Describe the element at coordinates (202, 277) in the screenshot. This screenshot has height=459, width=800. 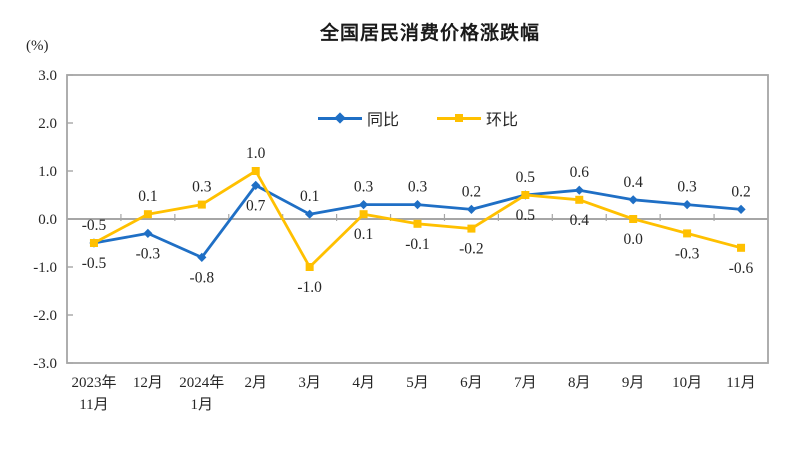
I see `data-label-yoy: -0.8` at that location.